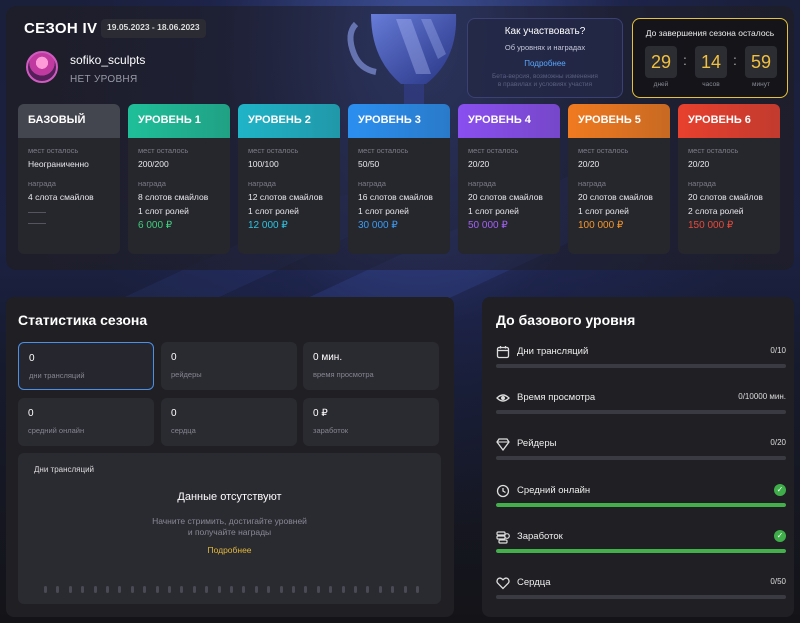  Describe the element at coordinates (86, 366) in the screenshot. I see `stat-card: 0 дни трансляций` at that location.